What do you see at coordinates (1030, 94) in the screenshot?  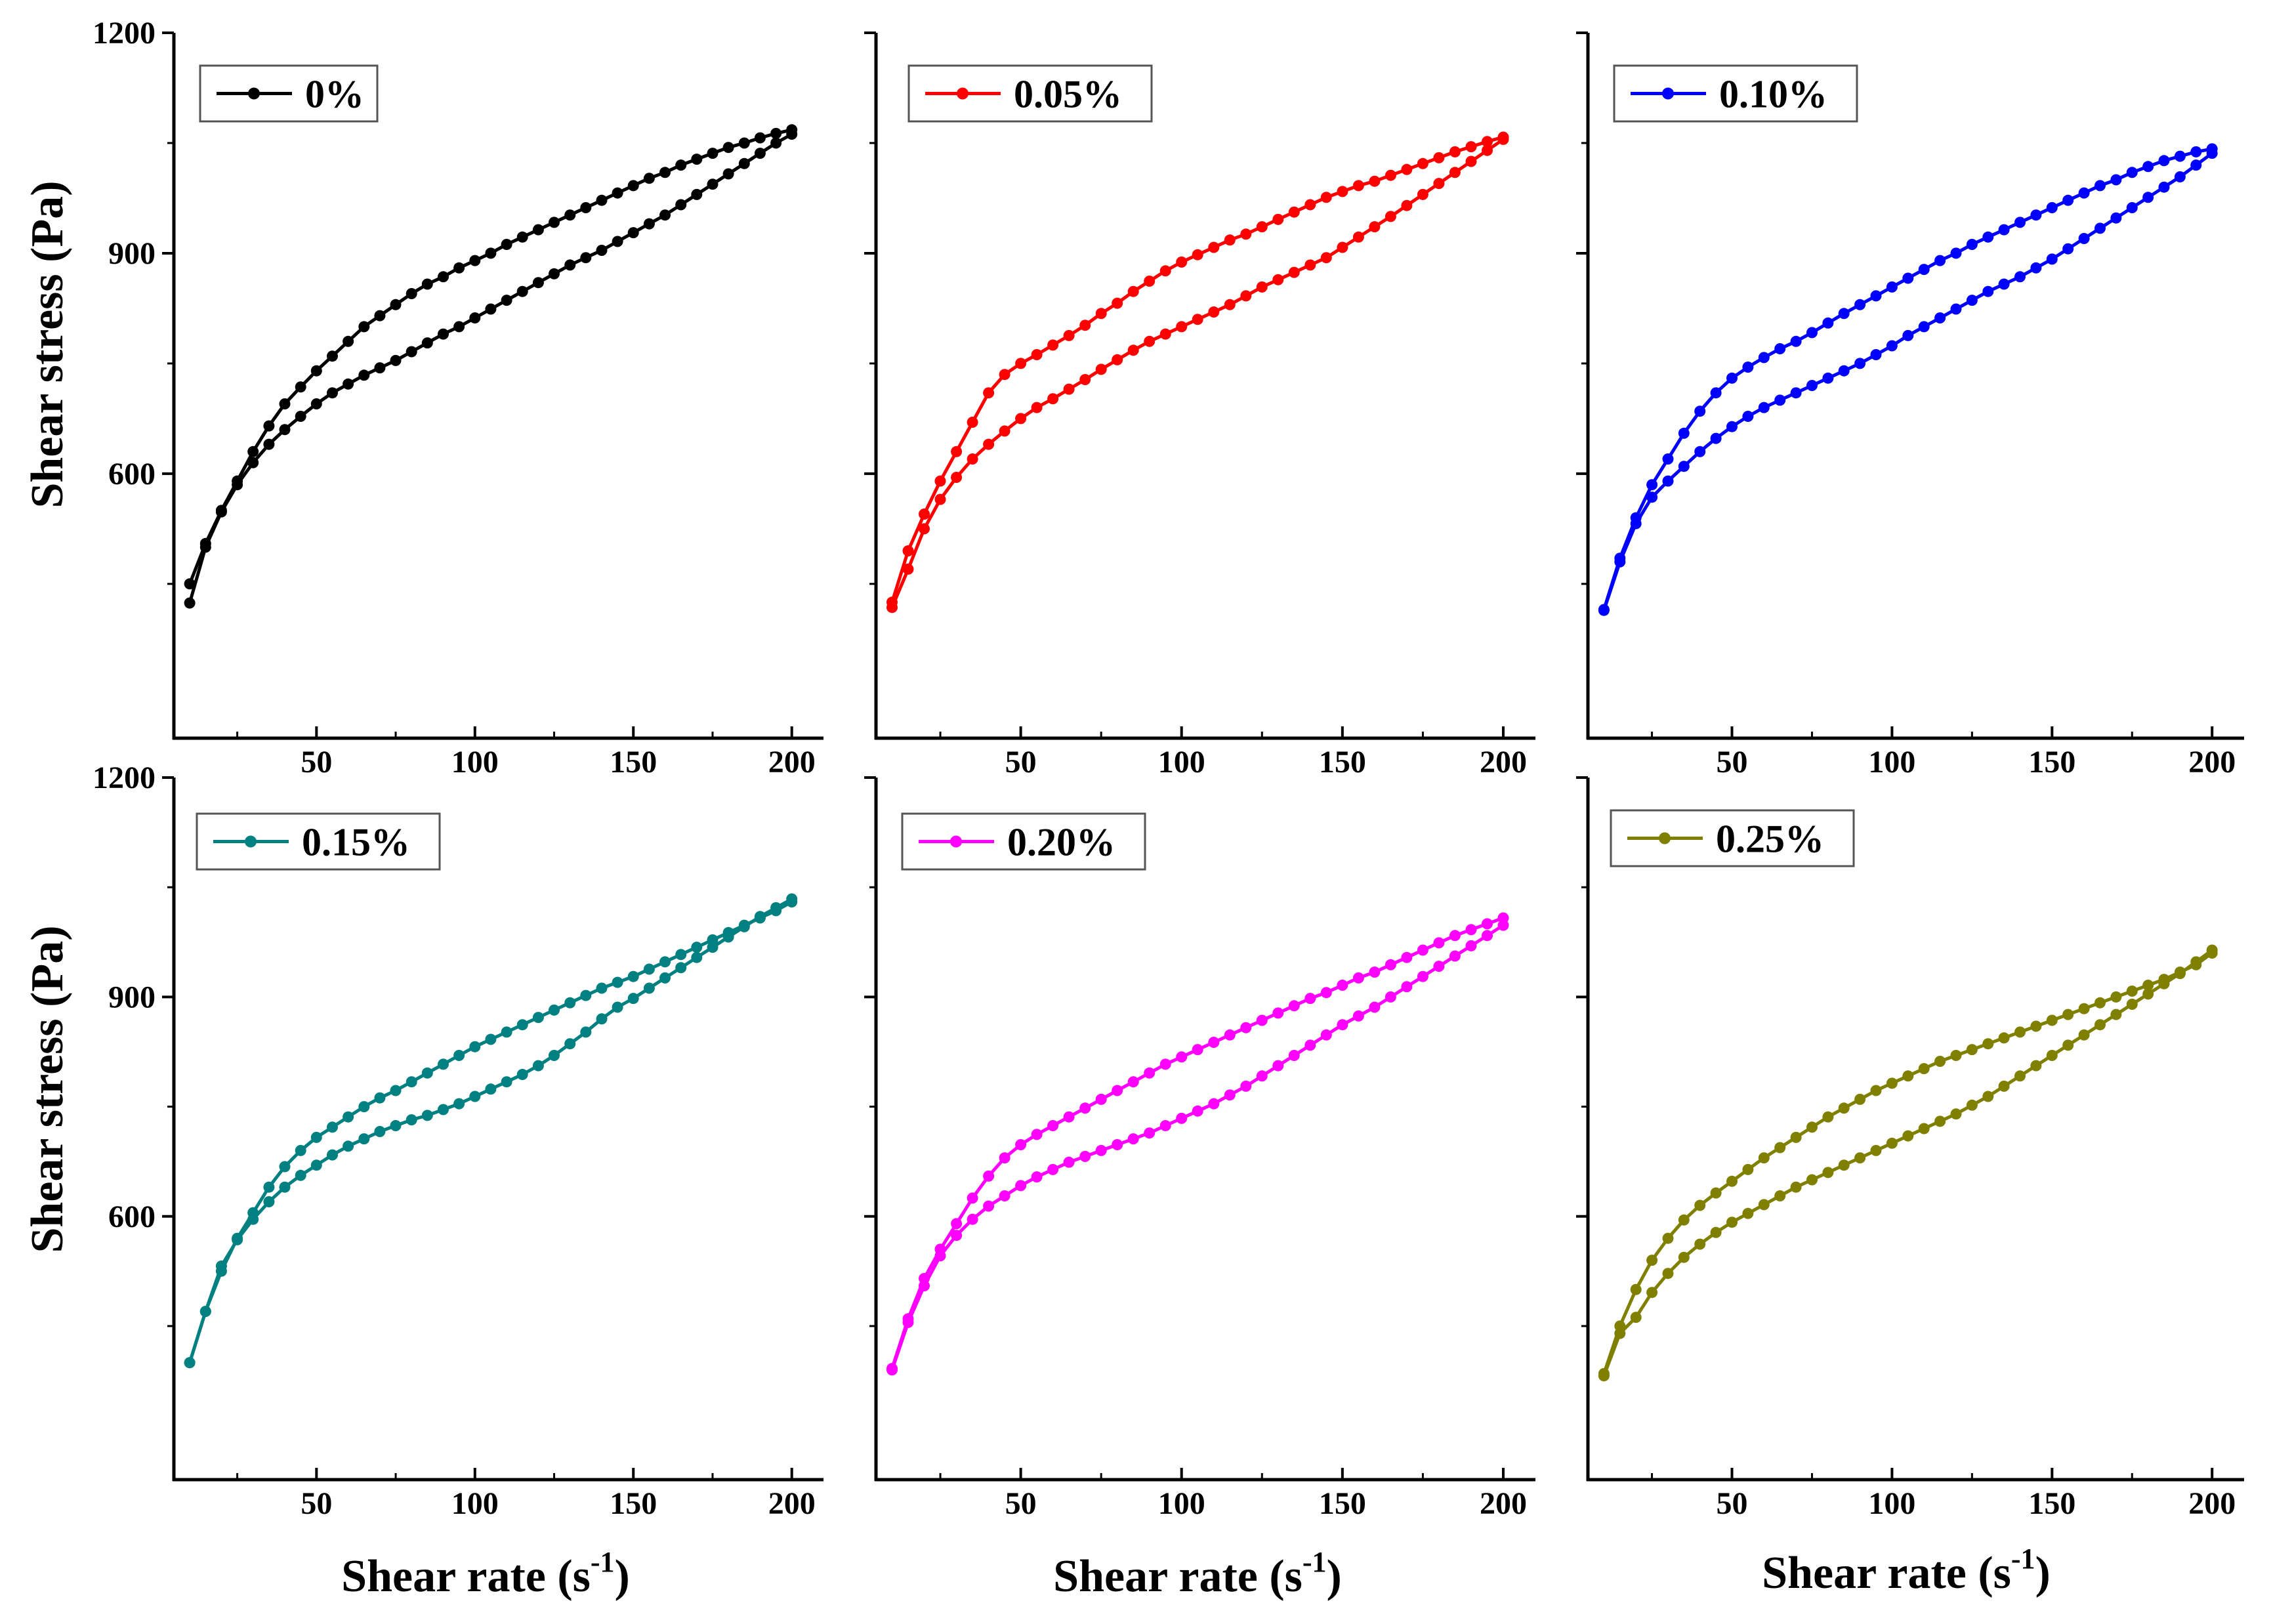 I see `legend: 0.05%` at bounding box center [1030, 94].